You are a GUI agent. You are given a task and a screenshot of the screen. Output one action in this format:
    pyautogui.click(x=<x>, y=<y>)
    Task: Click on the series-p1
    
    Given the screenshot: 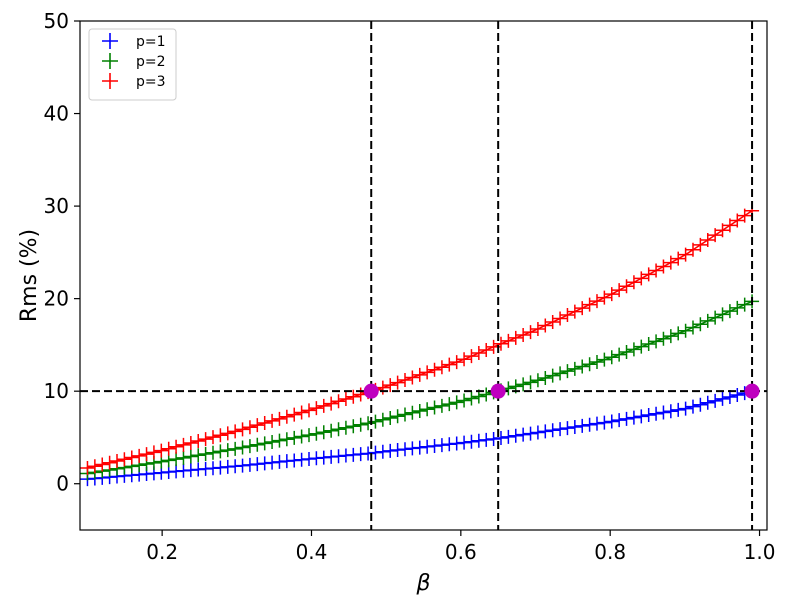 What is the action you would take?
    pyautogui.click(x=420, y=435)
    